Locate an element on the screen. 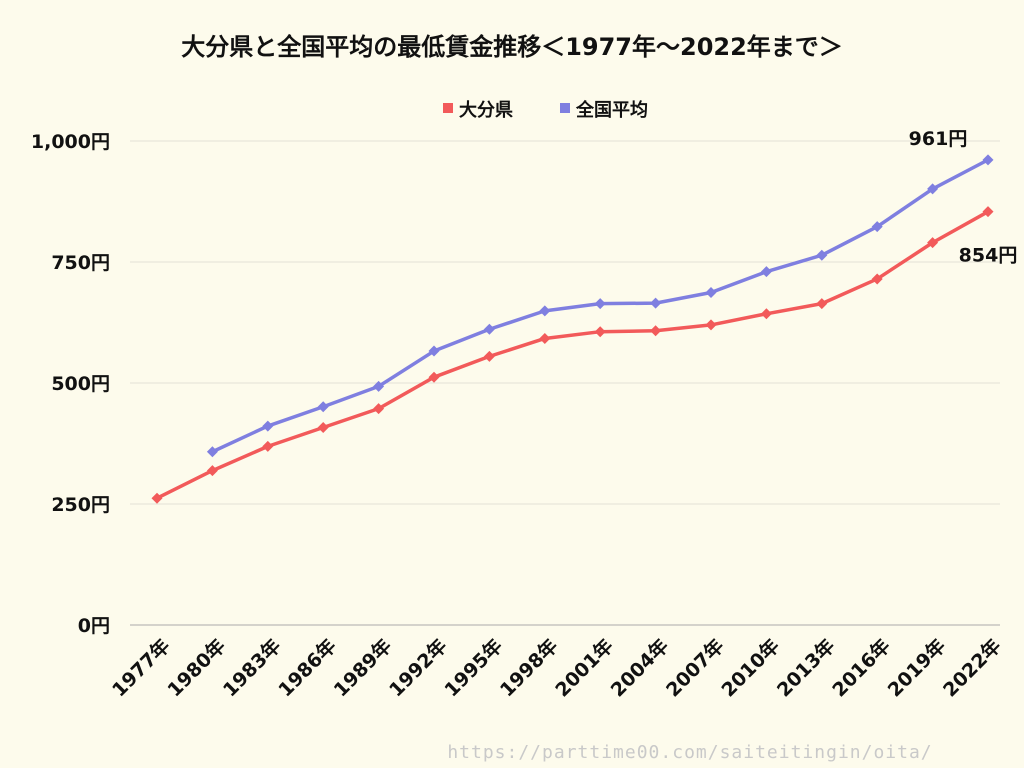 The height and width of the screenshot is (768, 1024). x-tick-label: 1998年 is located at coordinates (528, 667).